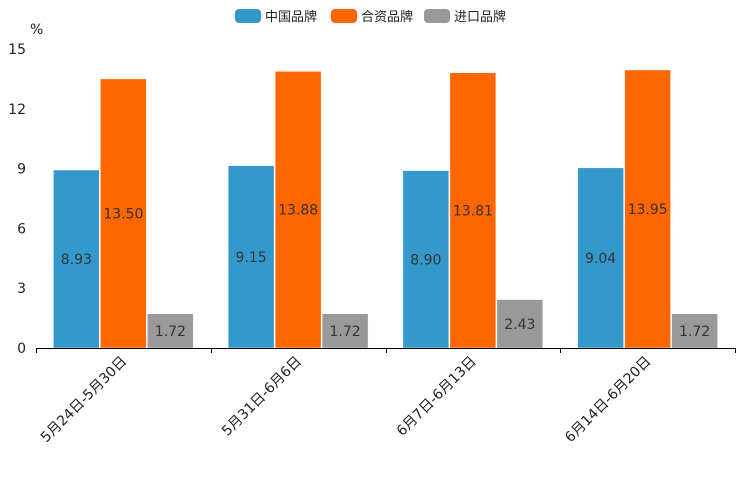  Describe the element at coordinates (21, 289) in the screenshot. I see `y-tick-label: 3` at that location.